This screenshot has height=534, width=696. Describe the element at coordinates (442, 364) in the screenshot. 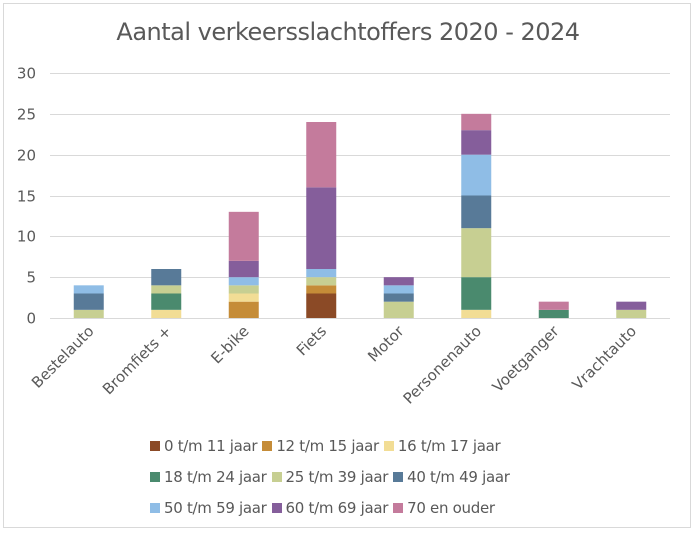

I see `x-tick-label: Personenauto` at that location.